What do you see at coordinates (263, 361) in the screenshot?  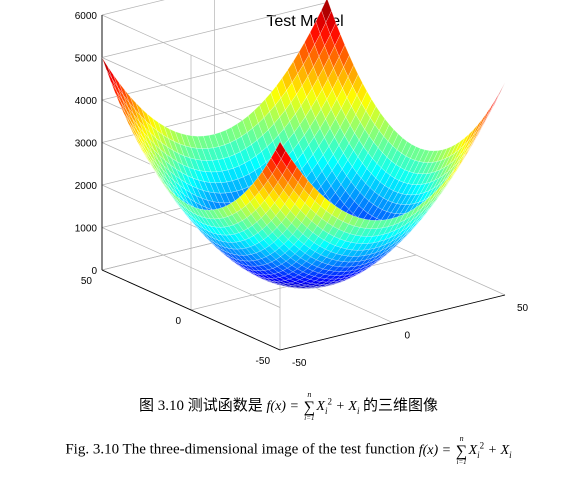 I see `y-tick-label: -50` at bounding box center [263, 361].